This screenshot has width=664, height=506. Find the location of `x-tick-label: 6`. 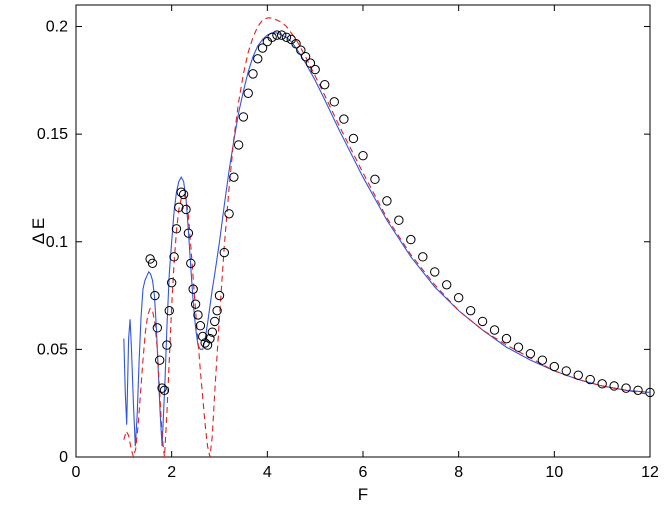

x-tick-label: 6 is located at coordinates (363, 472).